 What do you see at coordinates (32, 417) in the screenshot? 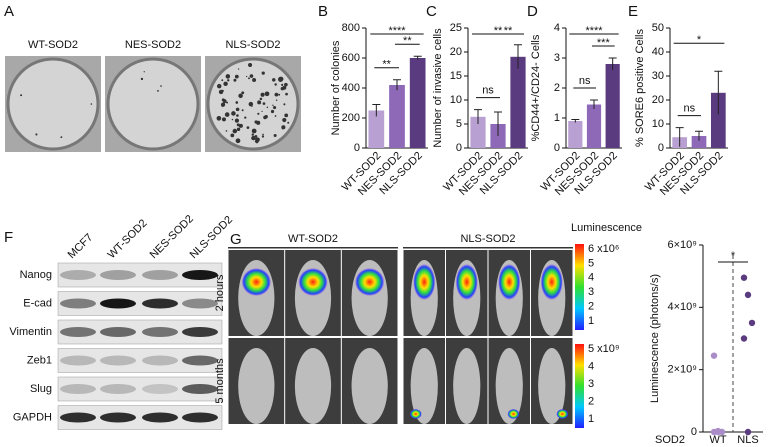
I see `blot-row-label: GAPDH` at bounding box center [32, 417].